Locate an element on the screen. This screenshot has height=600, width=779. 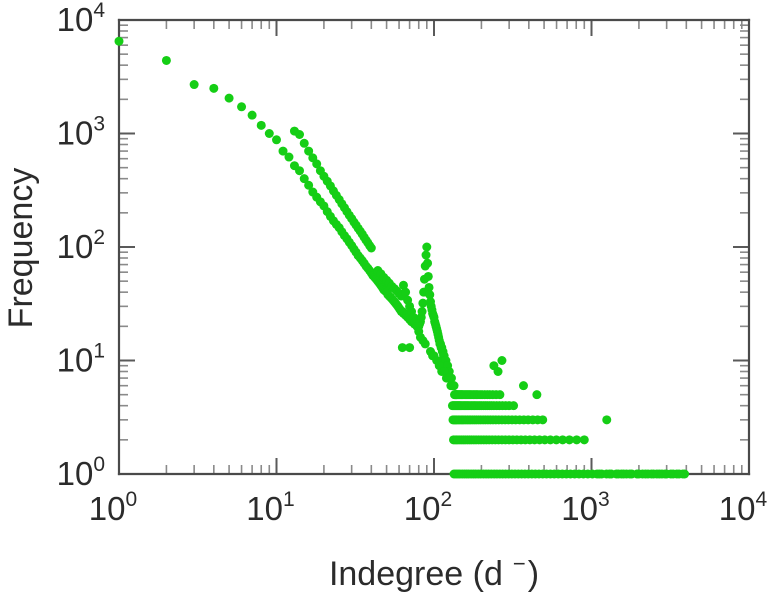
y-tick-labels: 10⁰ 10¹ 10² 10³ 10⁴ is located at coordinates (81, 246).